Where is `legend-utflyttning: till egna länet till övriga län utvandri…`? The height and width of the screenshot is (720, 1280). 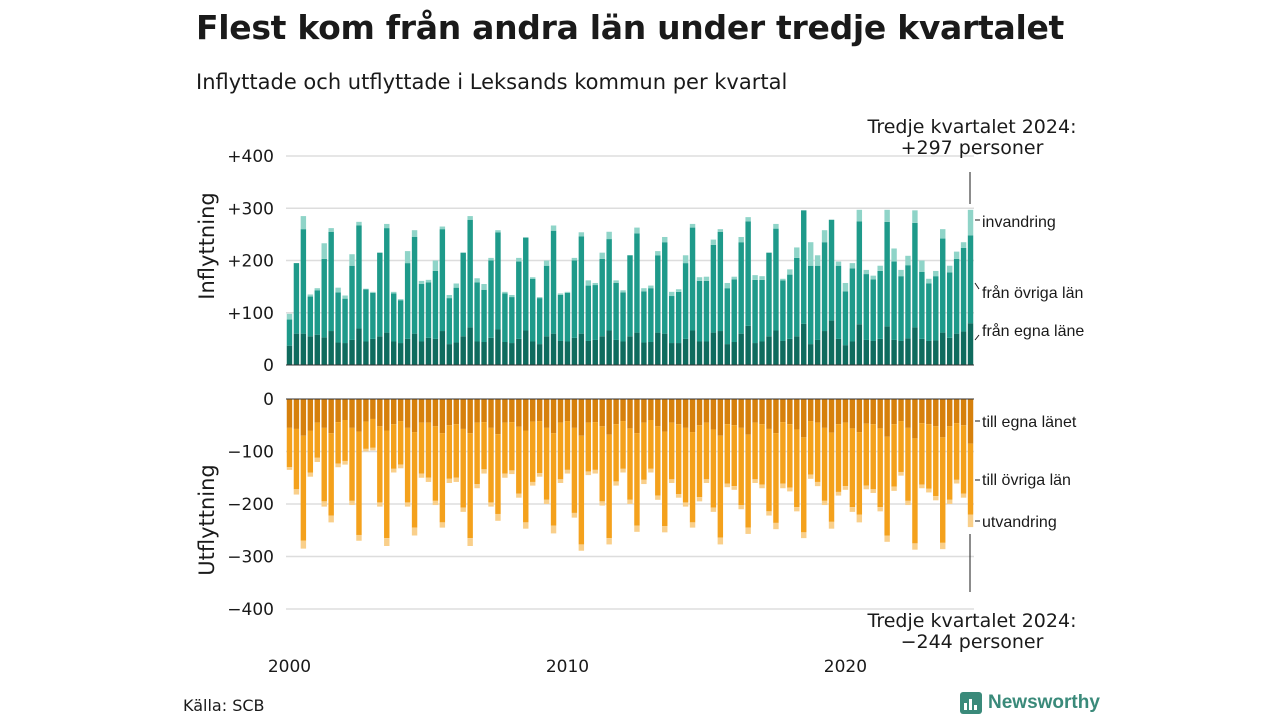
legend-utflyttning: till egna länet till övriga län utvandri… is located at coordinates (1026, 472).